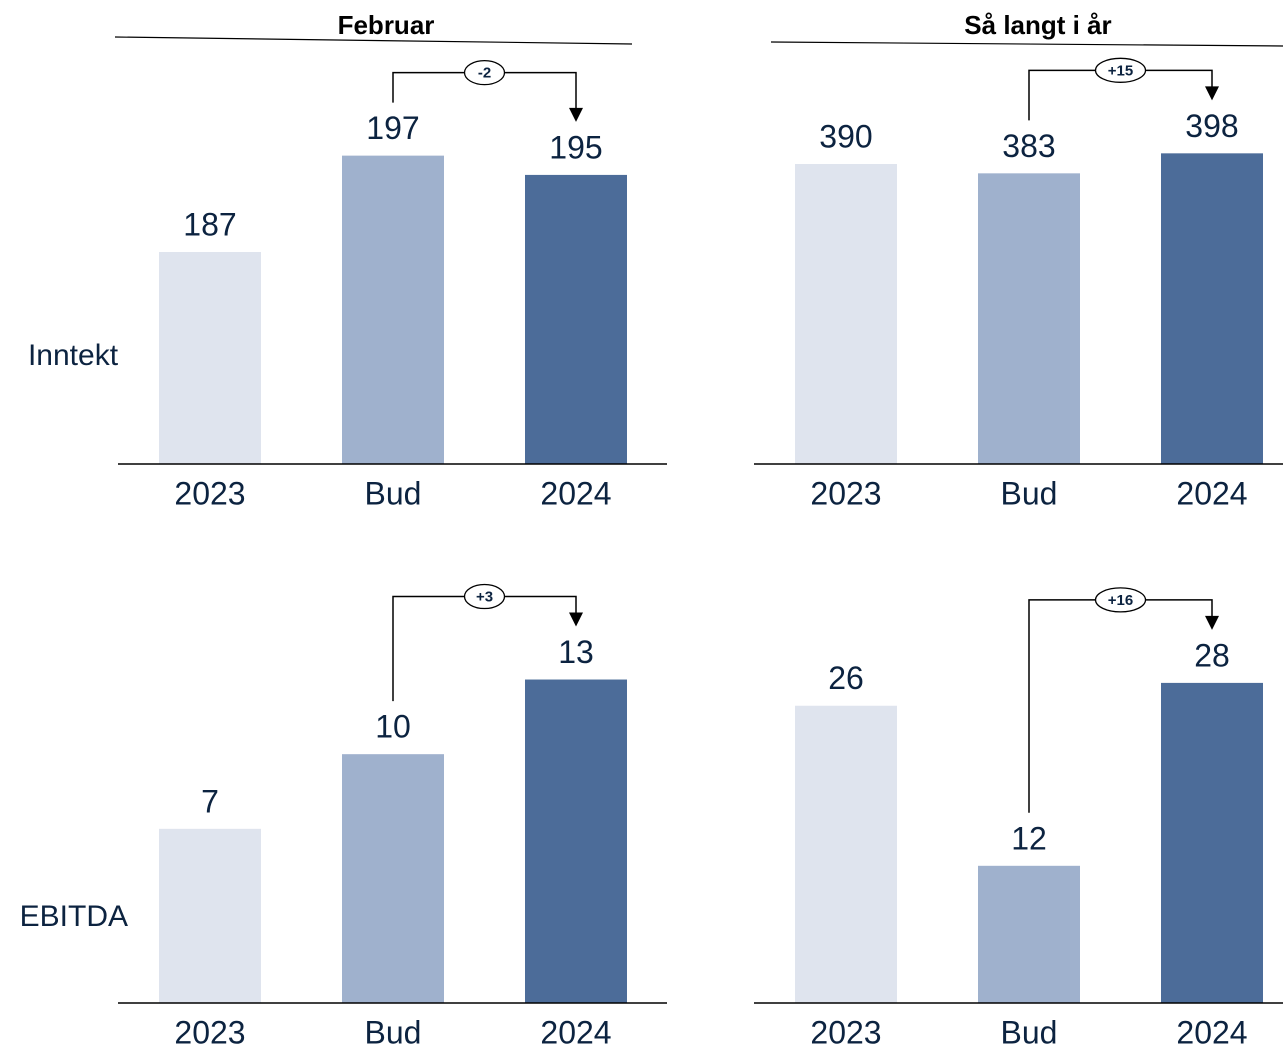 Image resolution: width=1283 pixels, height=1051 pixels. I want to click on row-label: Inntekt, so click(73, 355).